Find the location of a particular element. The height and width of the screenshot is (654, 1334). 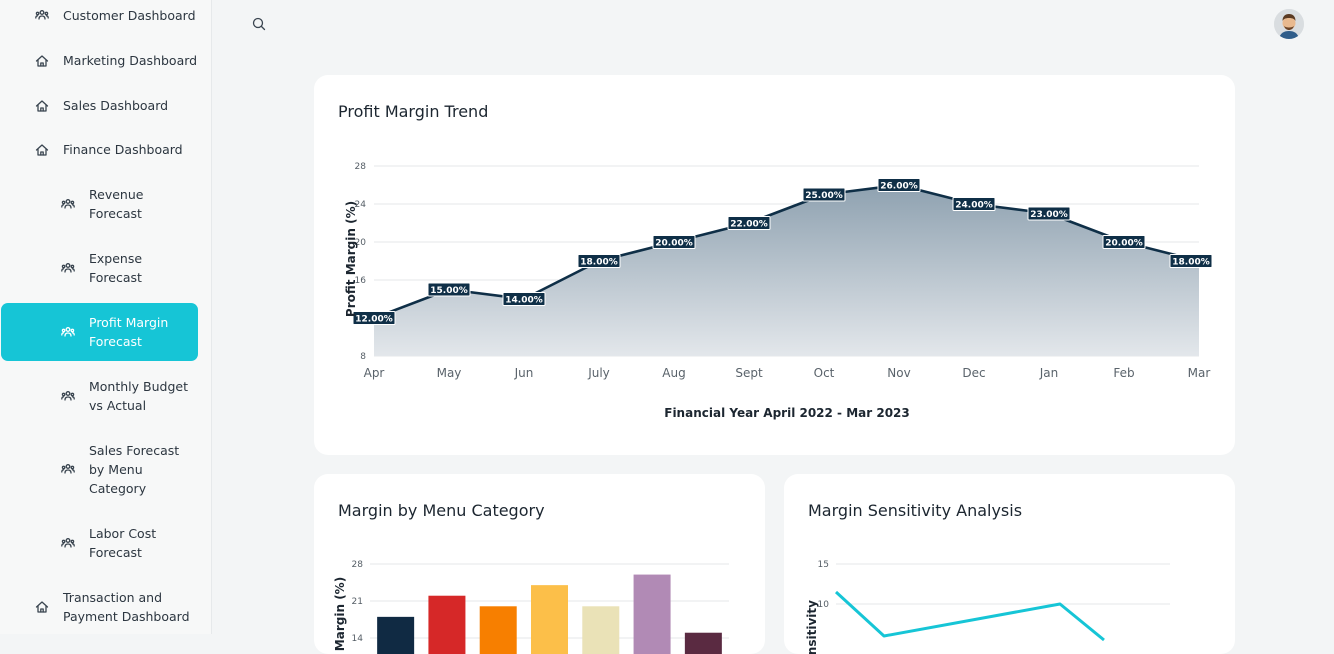

sidebar-item-marketing-dashboard: Marketing Dashboard is located at coordinates (99, 60).